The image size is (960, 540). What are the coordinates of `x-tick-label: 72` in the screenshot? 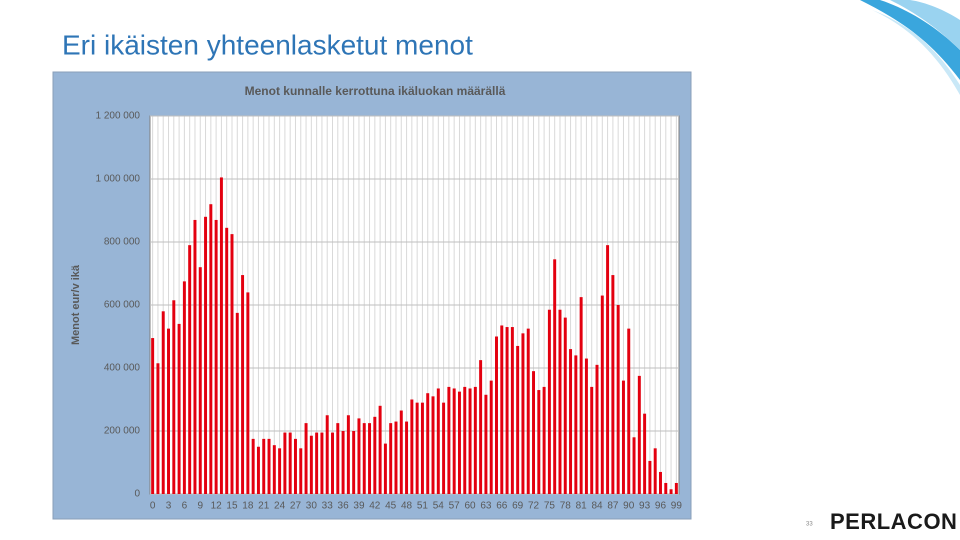 It's located at (534, 506).